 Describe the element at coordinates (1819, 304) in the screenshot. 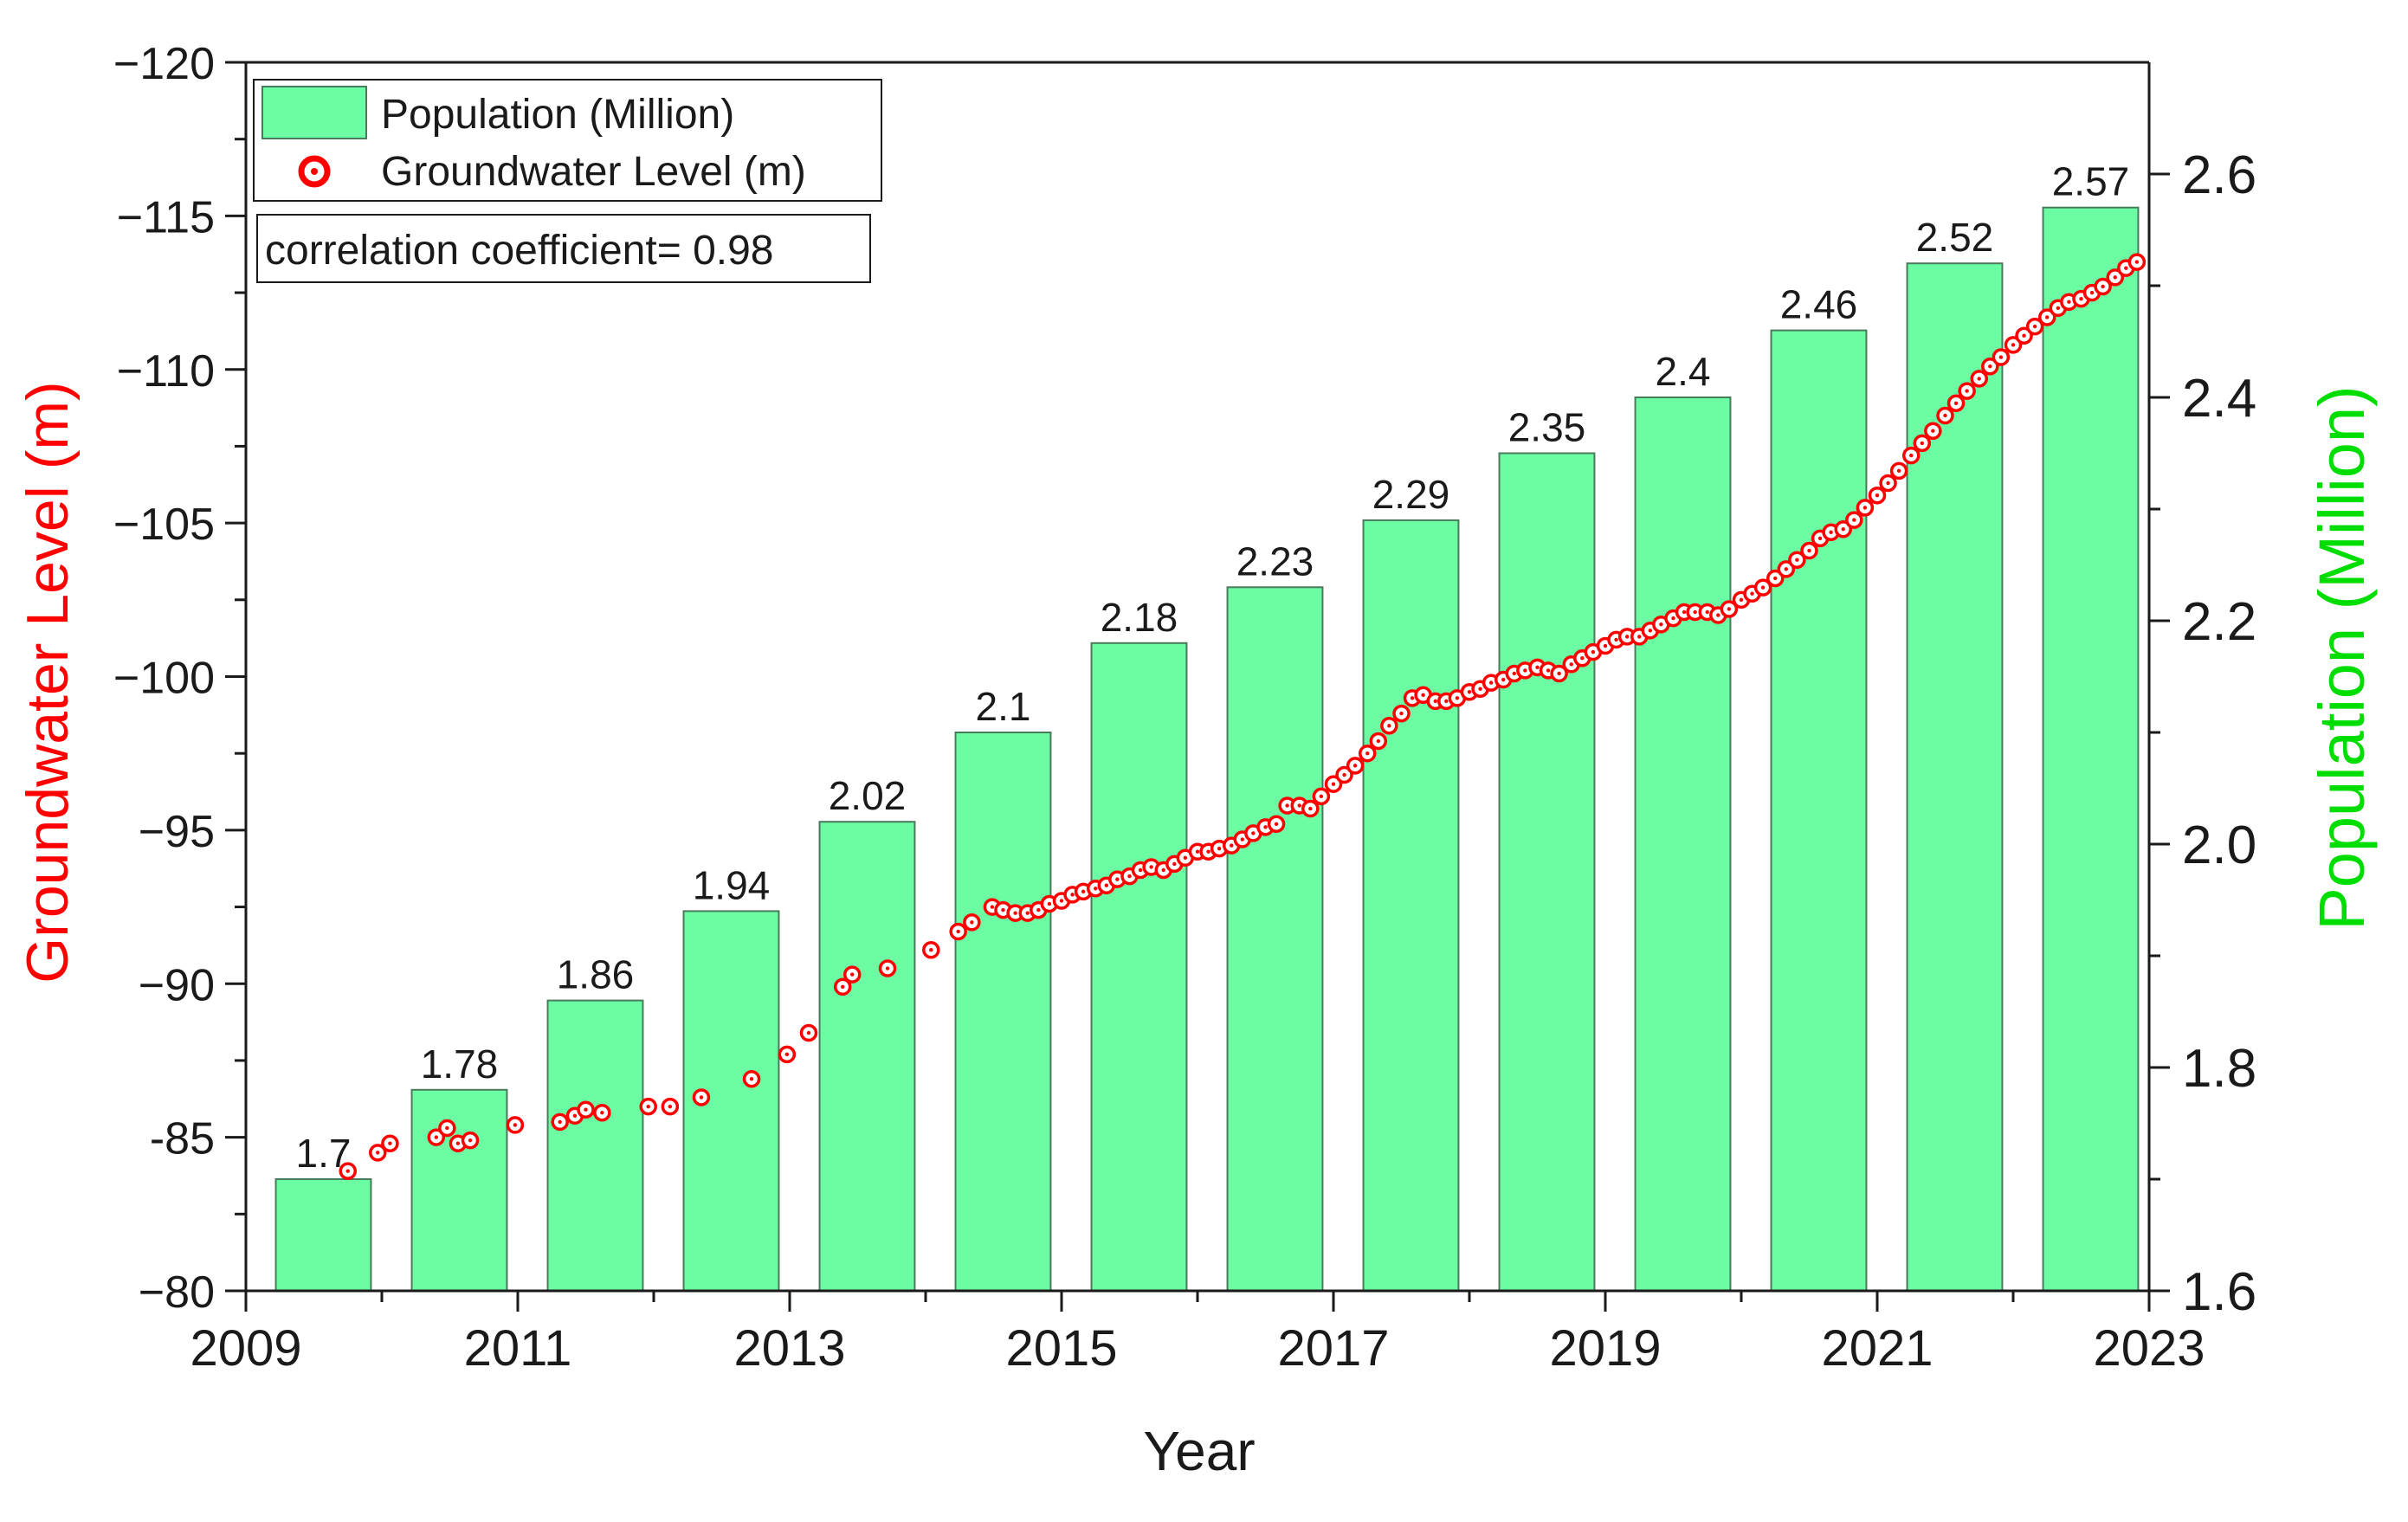

I see `population-bar-value-label: 2.46` at that location.